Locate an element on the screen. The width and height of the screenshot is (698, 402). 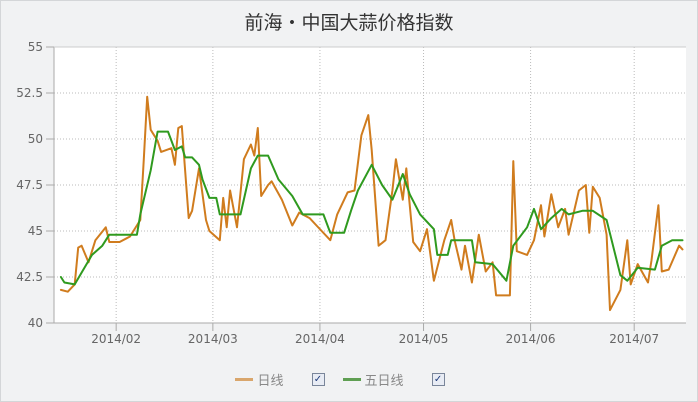
y-tick-label: 55 is located at coordinates (35, 47).